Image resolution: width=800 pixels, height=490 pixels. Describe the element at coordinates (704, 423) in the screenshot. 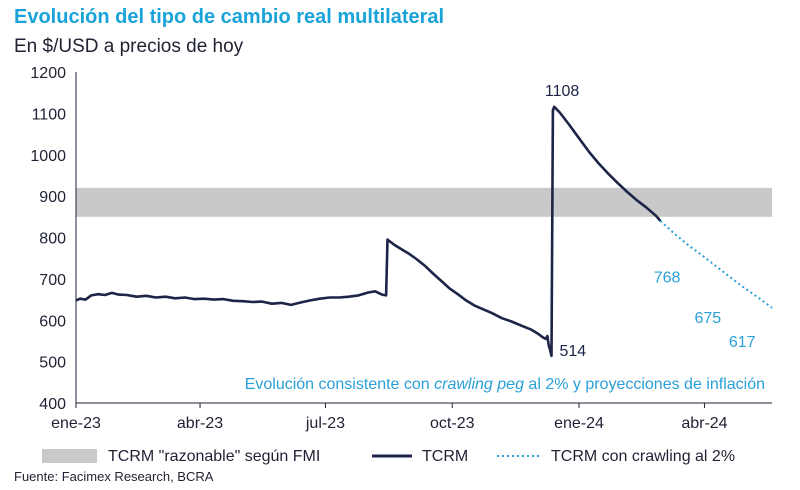

I see `x-tick-label: abr-24` at that location.